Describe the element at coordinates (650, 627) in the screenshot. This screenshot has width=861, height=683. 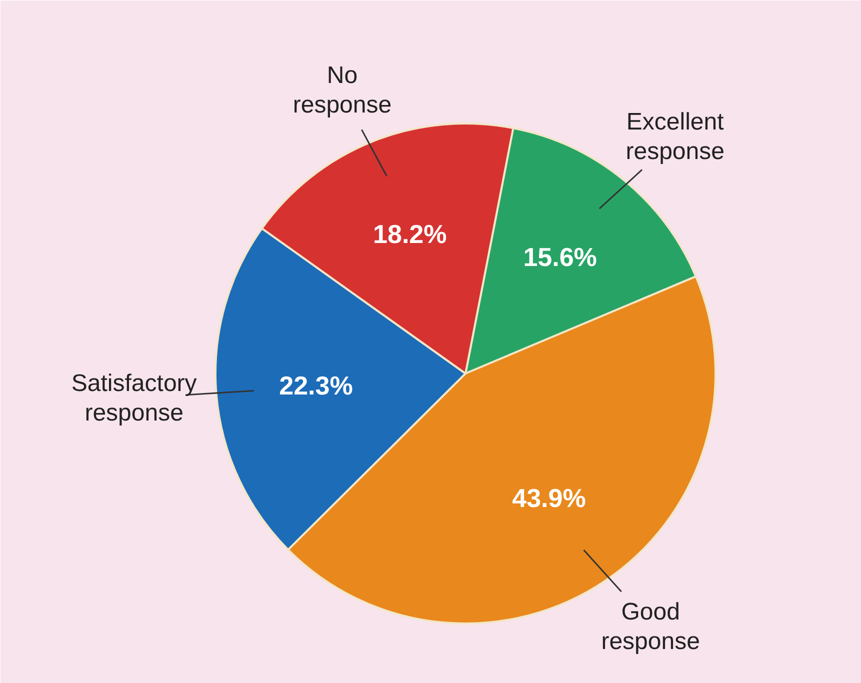
I see `slice-label: Good response` at that location.